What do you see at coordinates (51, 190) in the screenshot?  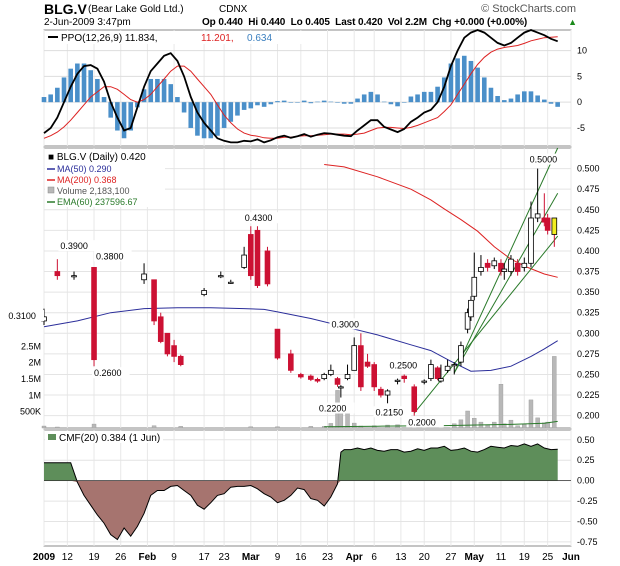 I see `legend-swatch` at bounding box center [51, 190].